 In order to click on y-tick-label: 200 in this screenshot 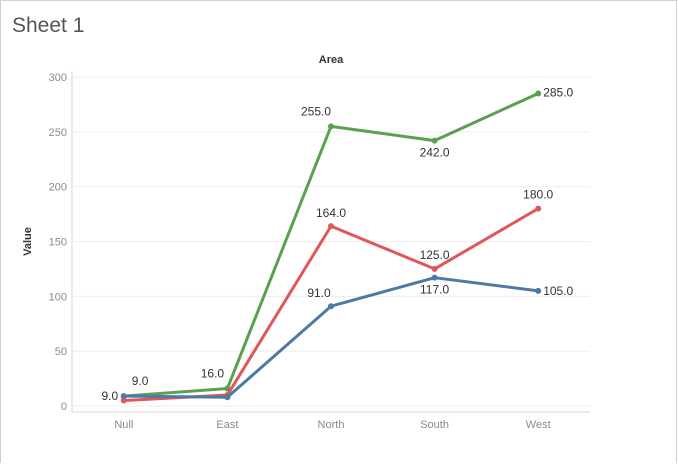, I will do `click(58, 188)`.